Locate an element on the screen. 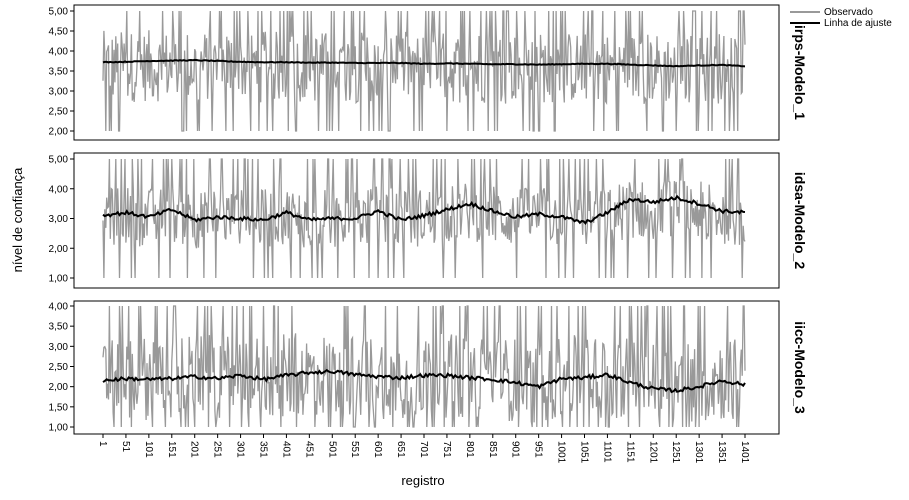 The height and width of the screenshot is (500, 909). x-tick-label: 651 is located at coordinates (400, 449).